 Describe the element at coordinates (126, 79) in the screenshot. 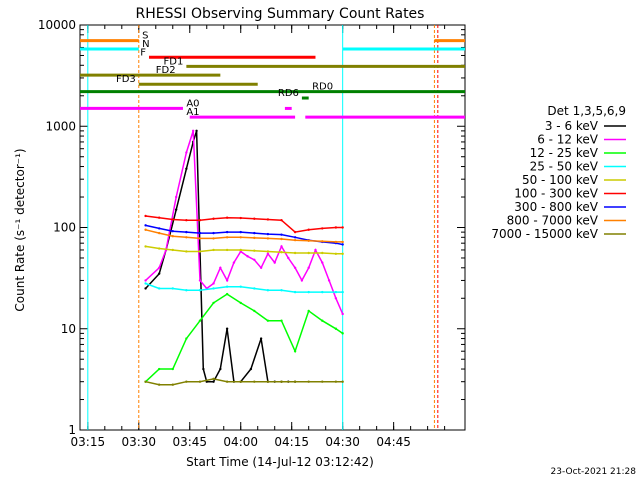

I see `flag-label-fd3: FD3` at that location.